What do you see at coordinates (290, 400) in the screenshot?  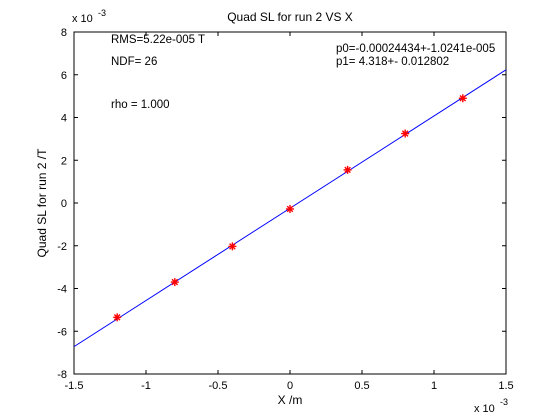 I see `x-axis-label: X /m` at bounding box center [290, 400].